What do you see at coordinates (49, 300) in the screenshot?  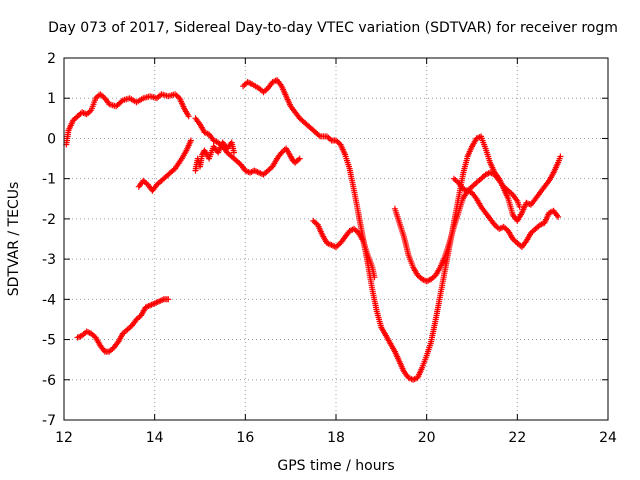 I see `y-tick-label: -4` at bounding box center [49, 300].